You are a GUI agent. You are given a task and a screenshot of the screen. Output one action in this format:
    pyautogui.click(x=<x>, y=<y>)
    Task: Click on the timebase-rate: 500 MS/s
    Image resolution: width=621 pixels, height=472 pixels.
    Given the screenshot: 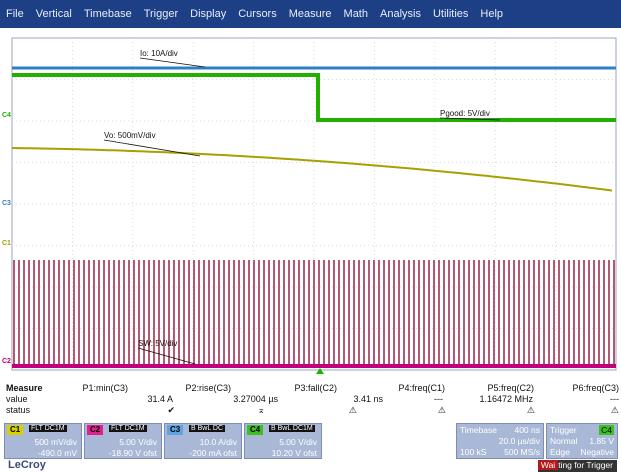 What is the action you would take?
    pyautogui.click(x=522, y=452)
    